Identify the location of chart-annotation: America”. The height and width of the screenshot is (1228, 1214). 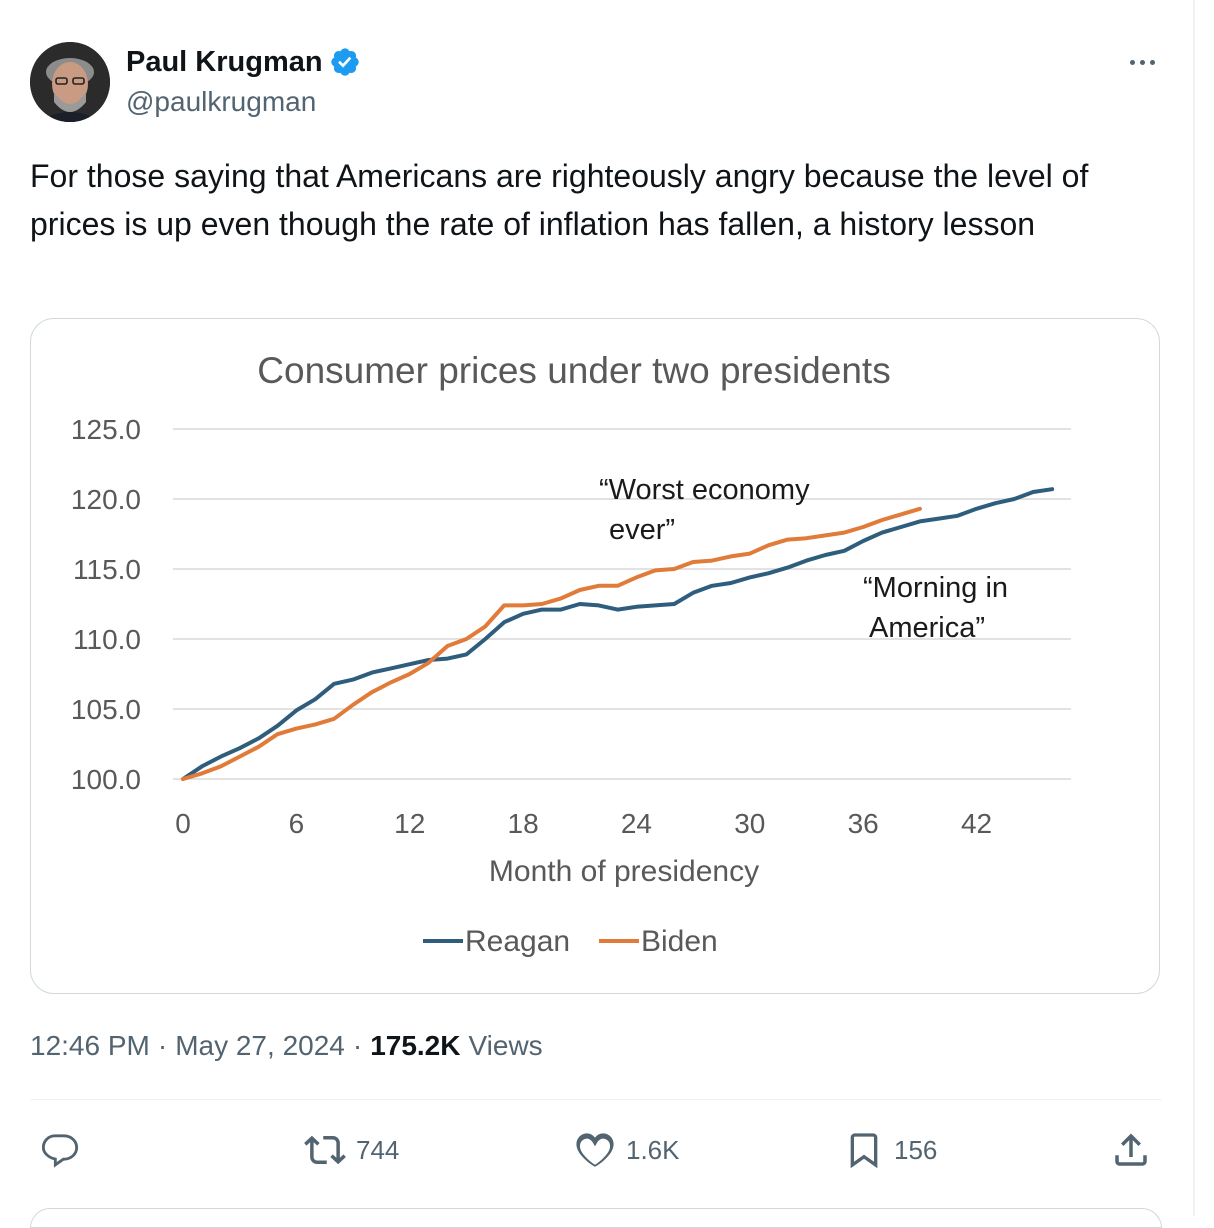
(927, 628).